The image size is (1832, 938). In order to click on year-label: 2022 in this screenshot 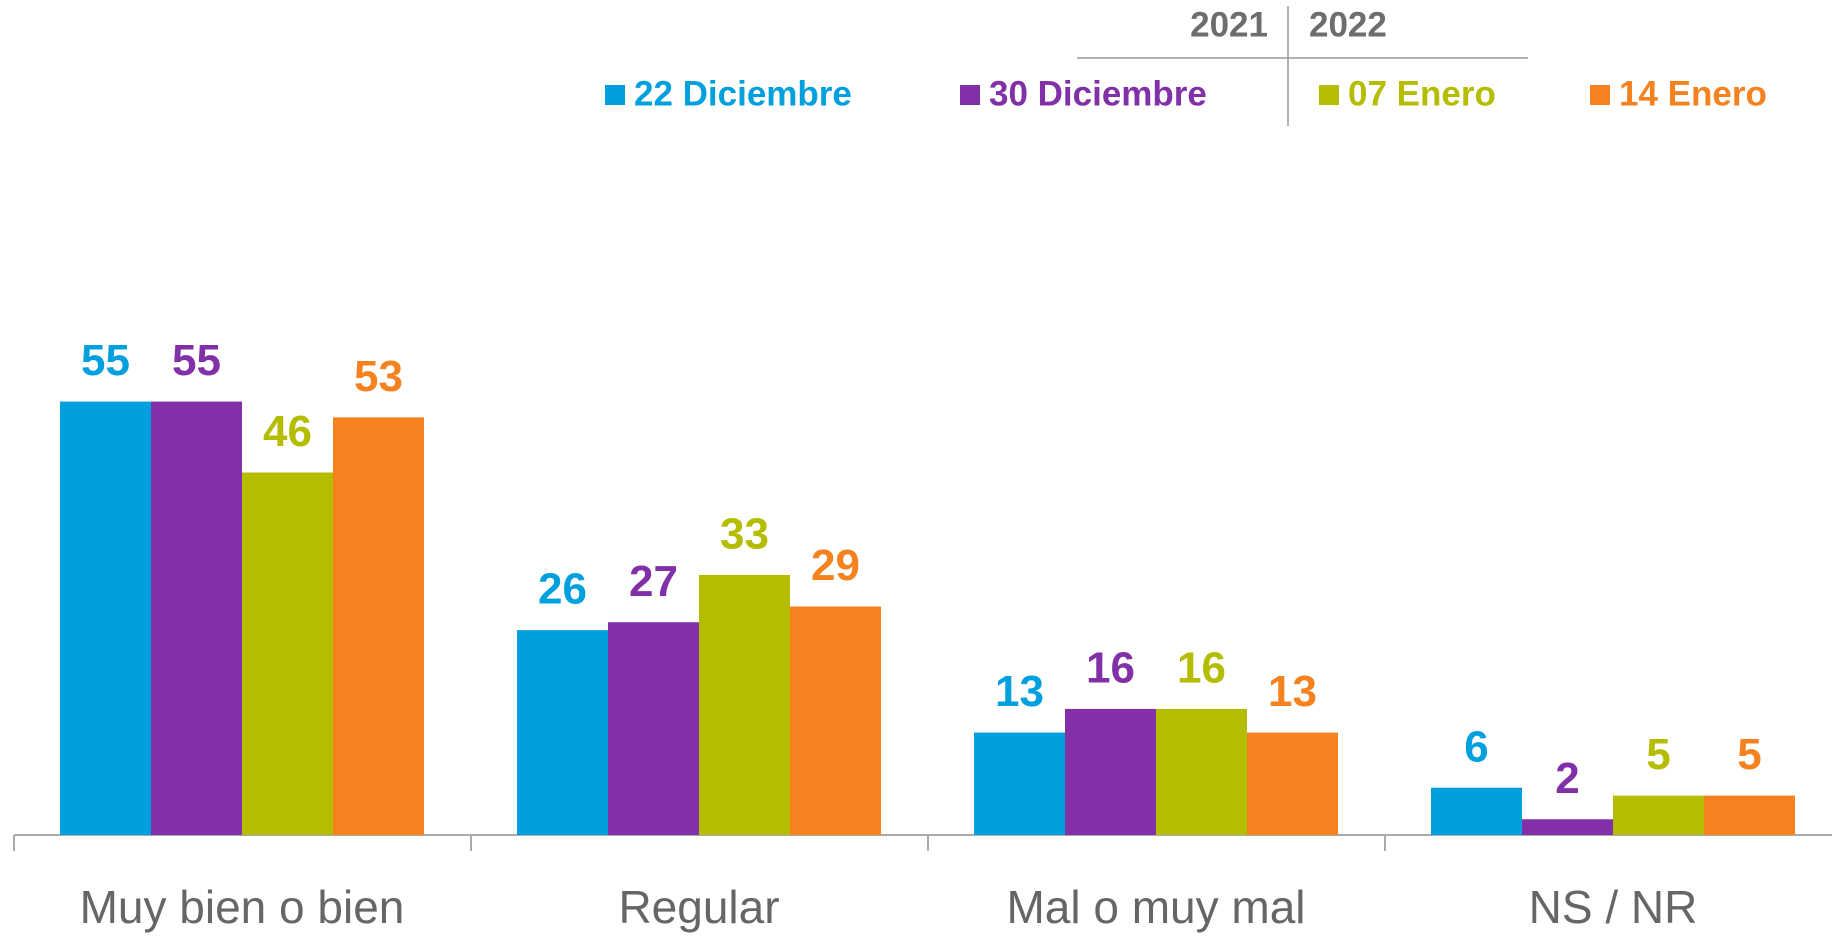, I will do `click(1348, 24)`.